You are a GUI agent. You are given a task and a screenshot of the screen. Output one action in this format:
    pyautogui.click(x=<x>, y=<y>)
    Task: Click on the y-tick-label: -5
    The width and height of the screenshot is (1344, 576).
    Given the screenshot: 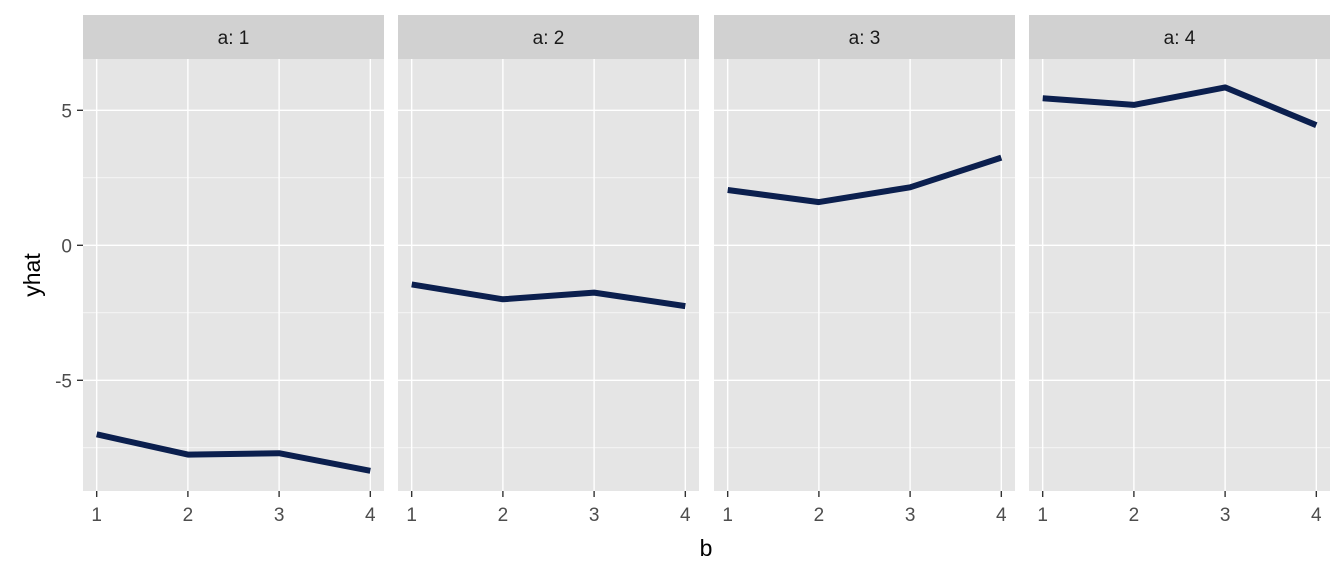 What is the action you would take?
    pyautogui.click(x=63, y=381)
    